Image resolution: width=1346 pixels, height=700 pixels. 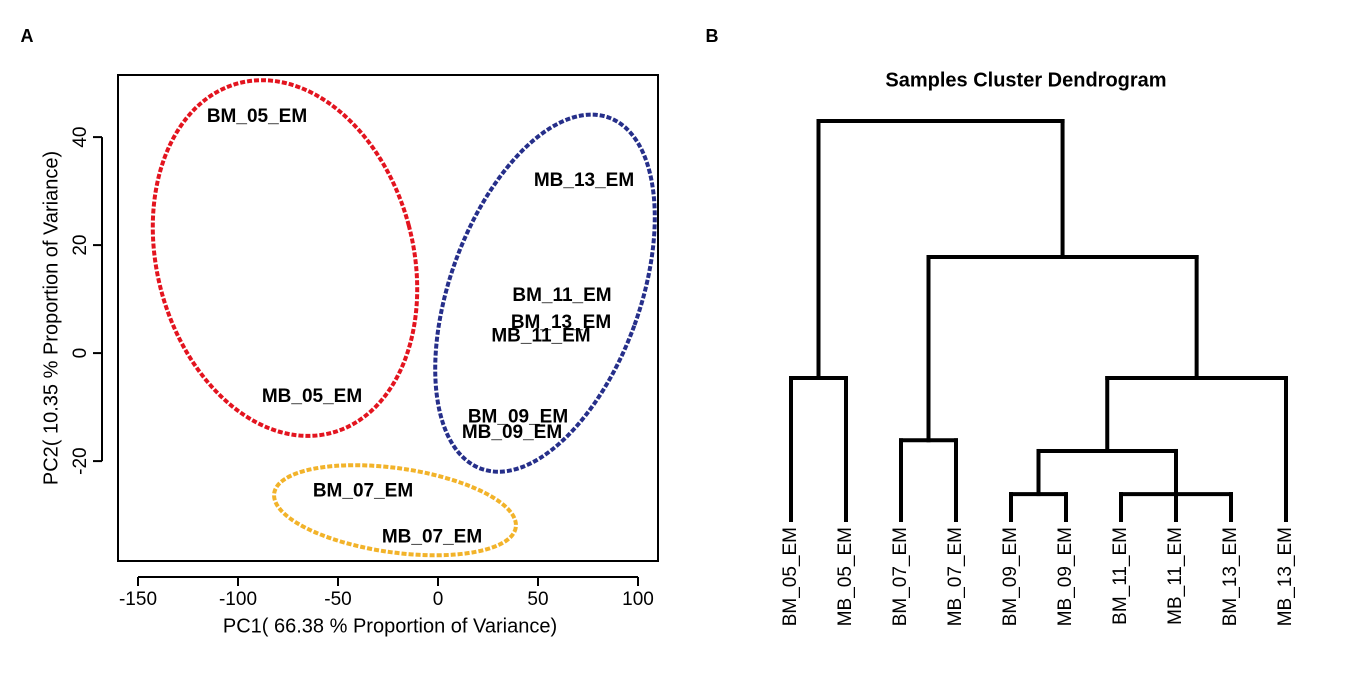 What do you see at coordinates (80, 137) in the screenshot?
I see `y-tick-label: 40` at bounding box center [80, 137].